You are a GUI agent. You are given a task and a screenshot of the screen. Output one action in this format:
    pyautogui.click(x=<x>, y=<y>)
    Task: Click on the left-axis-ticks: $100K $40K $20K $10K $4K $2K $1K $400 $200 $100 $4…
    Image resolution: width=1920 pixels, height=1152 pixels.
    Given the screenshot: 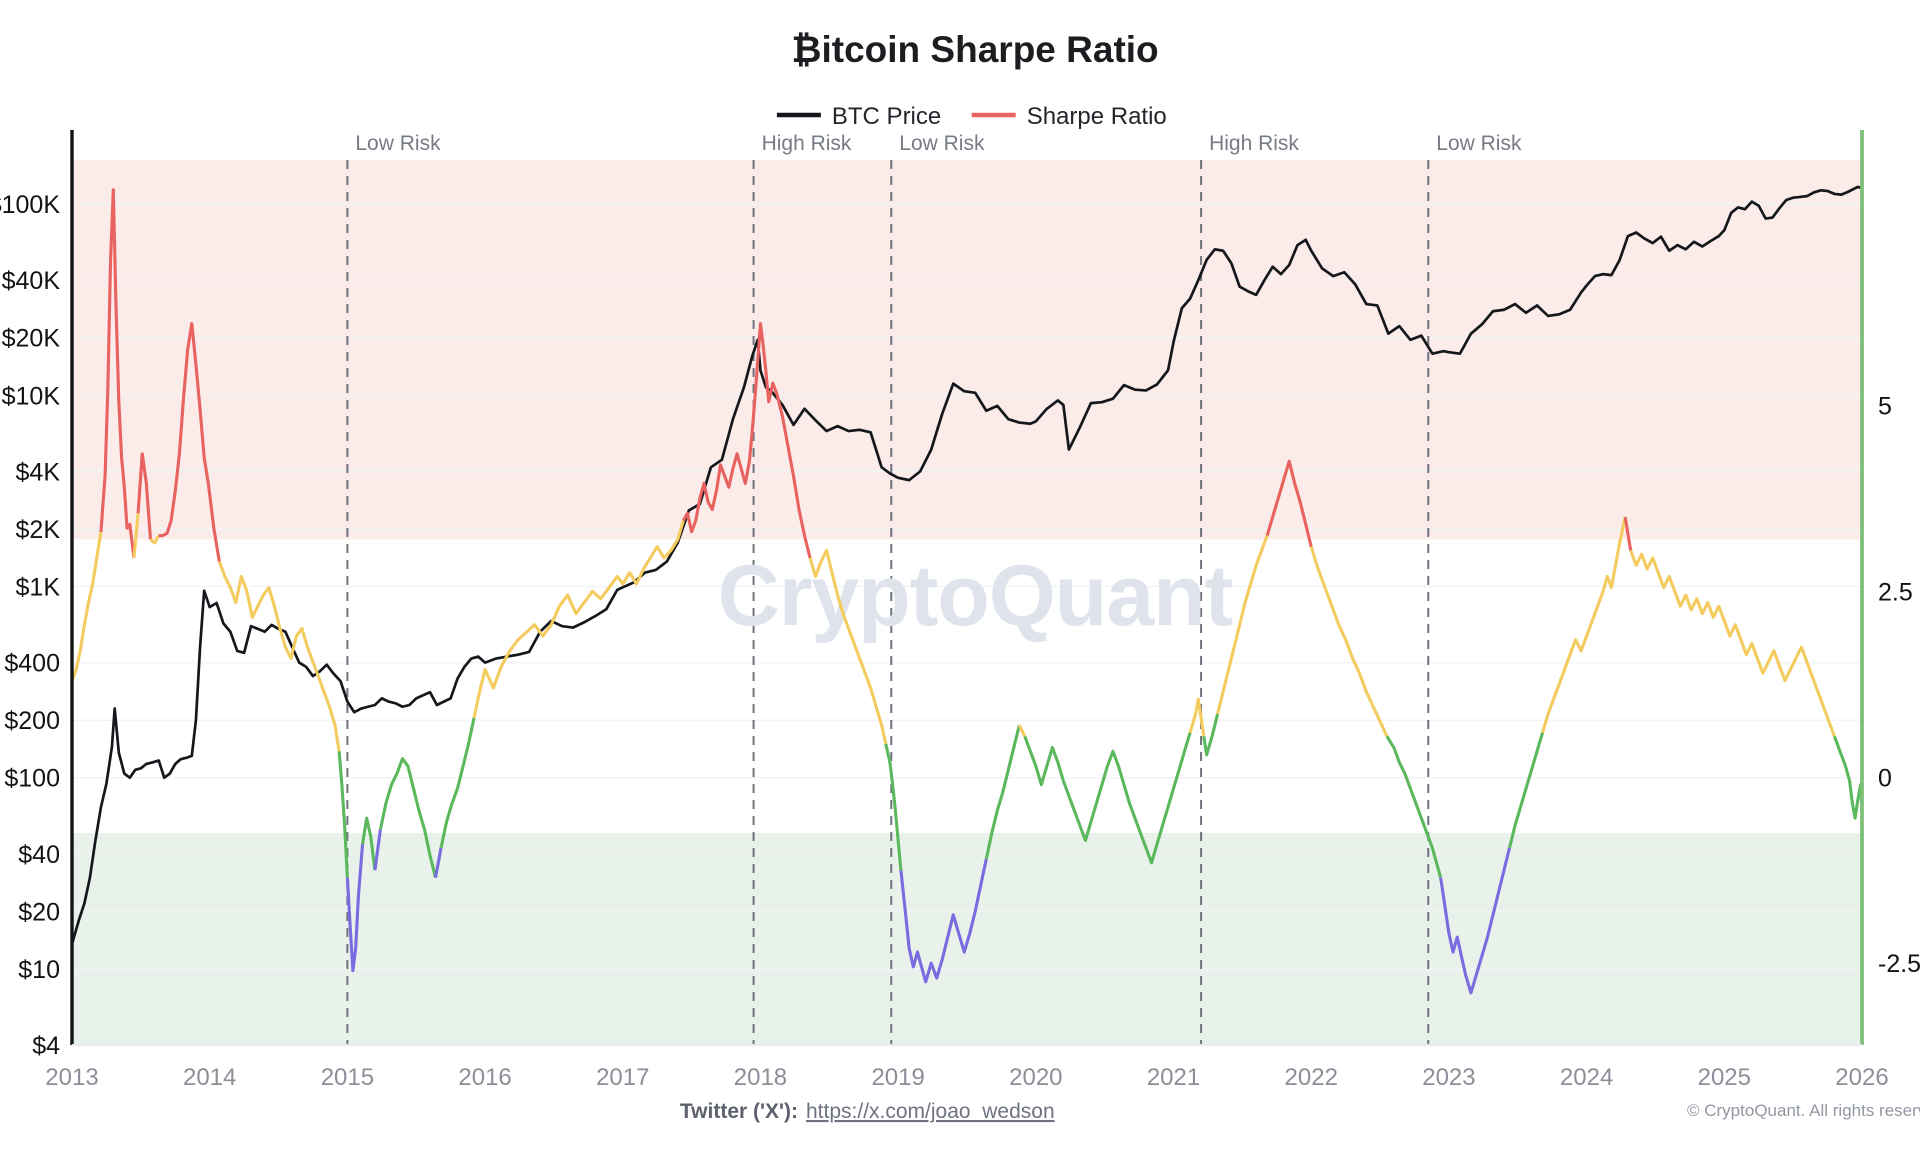 What is the action you would take?
    pyautogui.click(x=30, y=625)
    